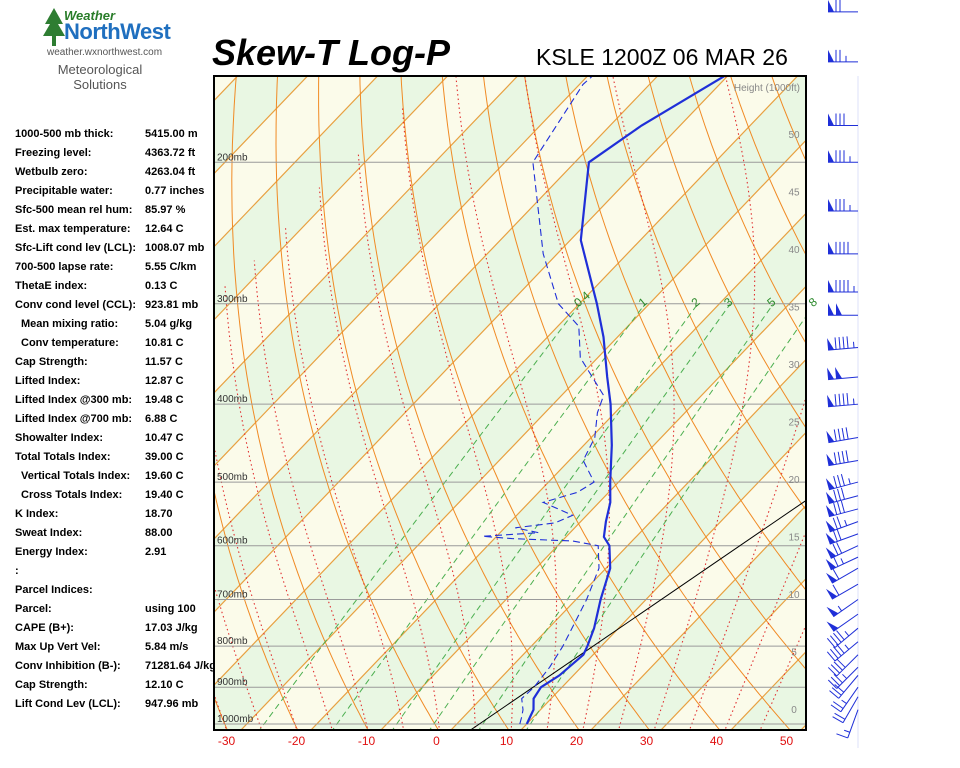 Image resolution: width=960 pixels, height=768 pixels. I want to click on index-label: Lifted Index @700 mb:, so click(74, 419).